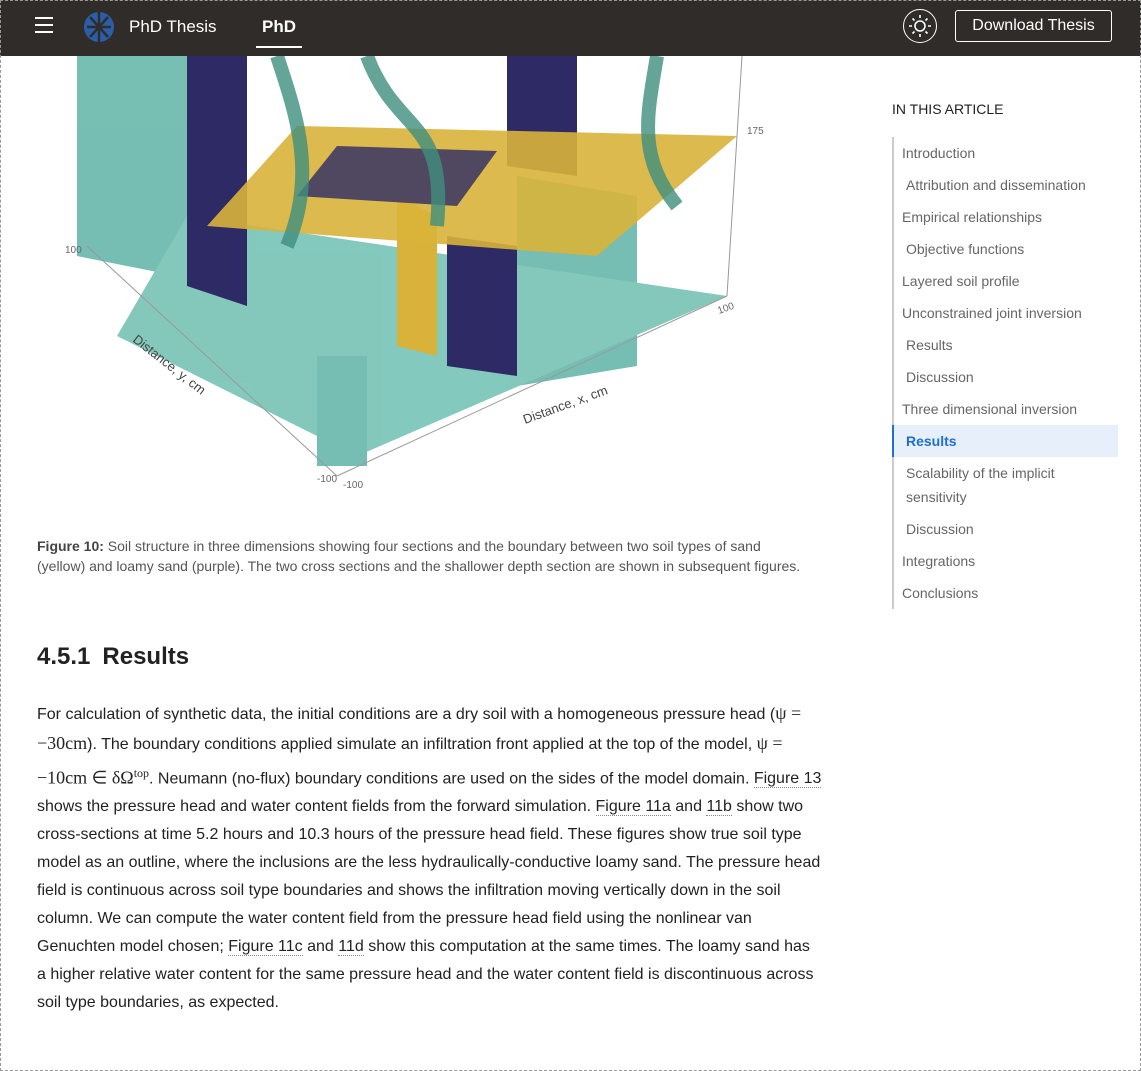  Describe the element at coordinates (146, 656) in the screenshot. I see `section-title: Results` at that location.